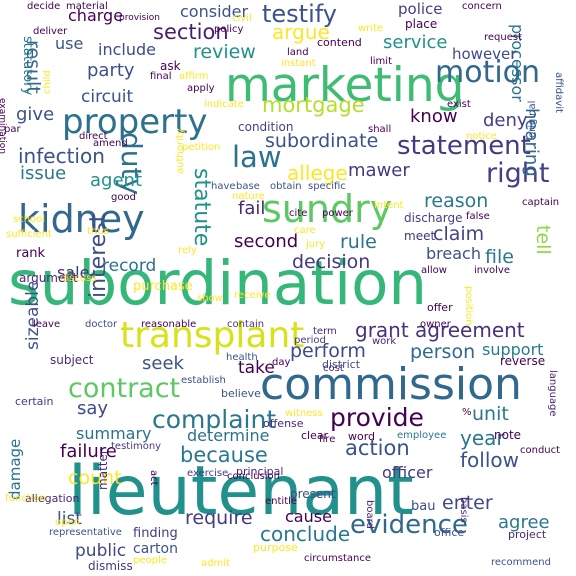  Describe the element at coordinates (31, 253) in the screenshot. I see `word: rank` at that location.